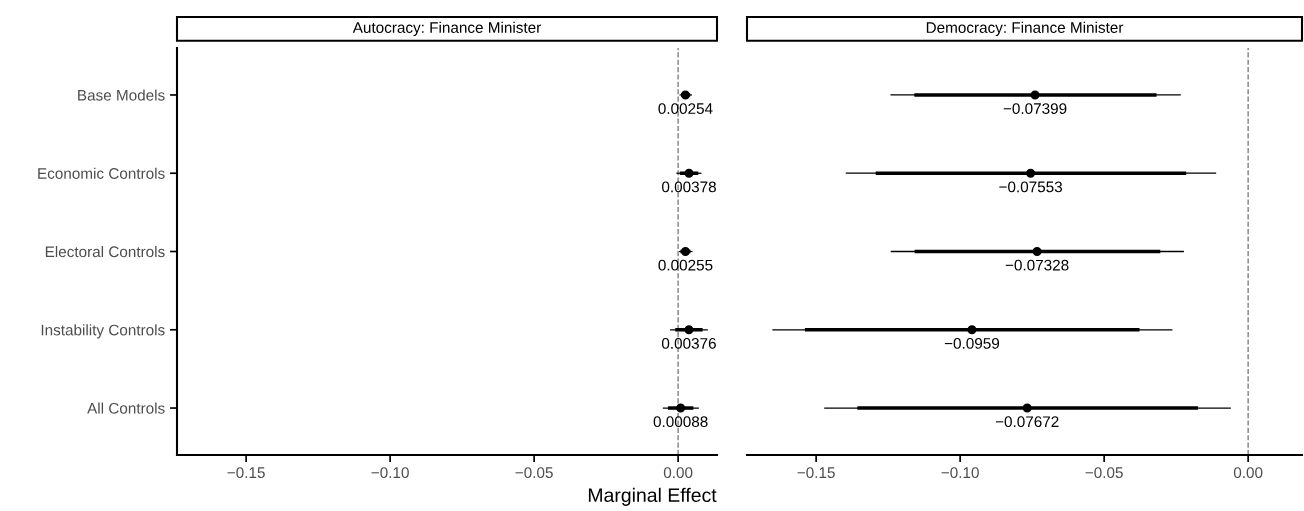 The width and height of the screenshot is (1304, 511). I want to click on y-tick-label: Economic Controls, so click(101, 173).